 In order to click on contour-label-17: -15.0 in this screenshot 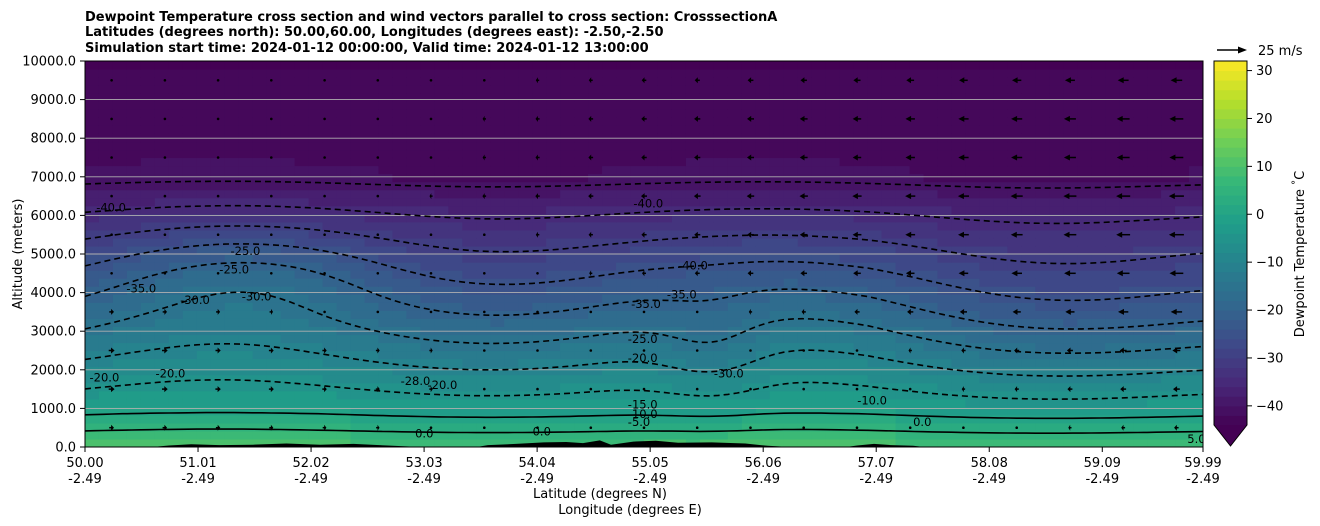, I will do `click(643, 404)`.